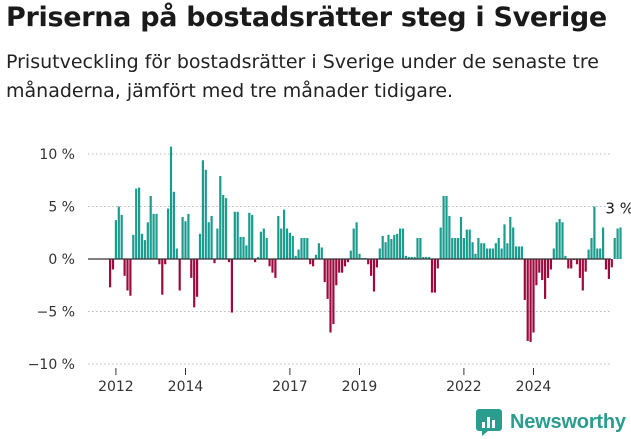 This screenshot has width=631, height=439. I want to click on x-axis-ticks: 2012 2014 2017 2019 2022 2024, so click(324, 381).